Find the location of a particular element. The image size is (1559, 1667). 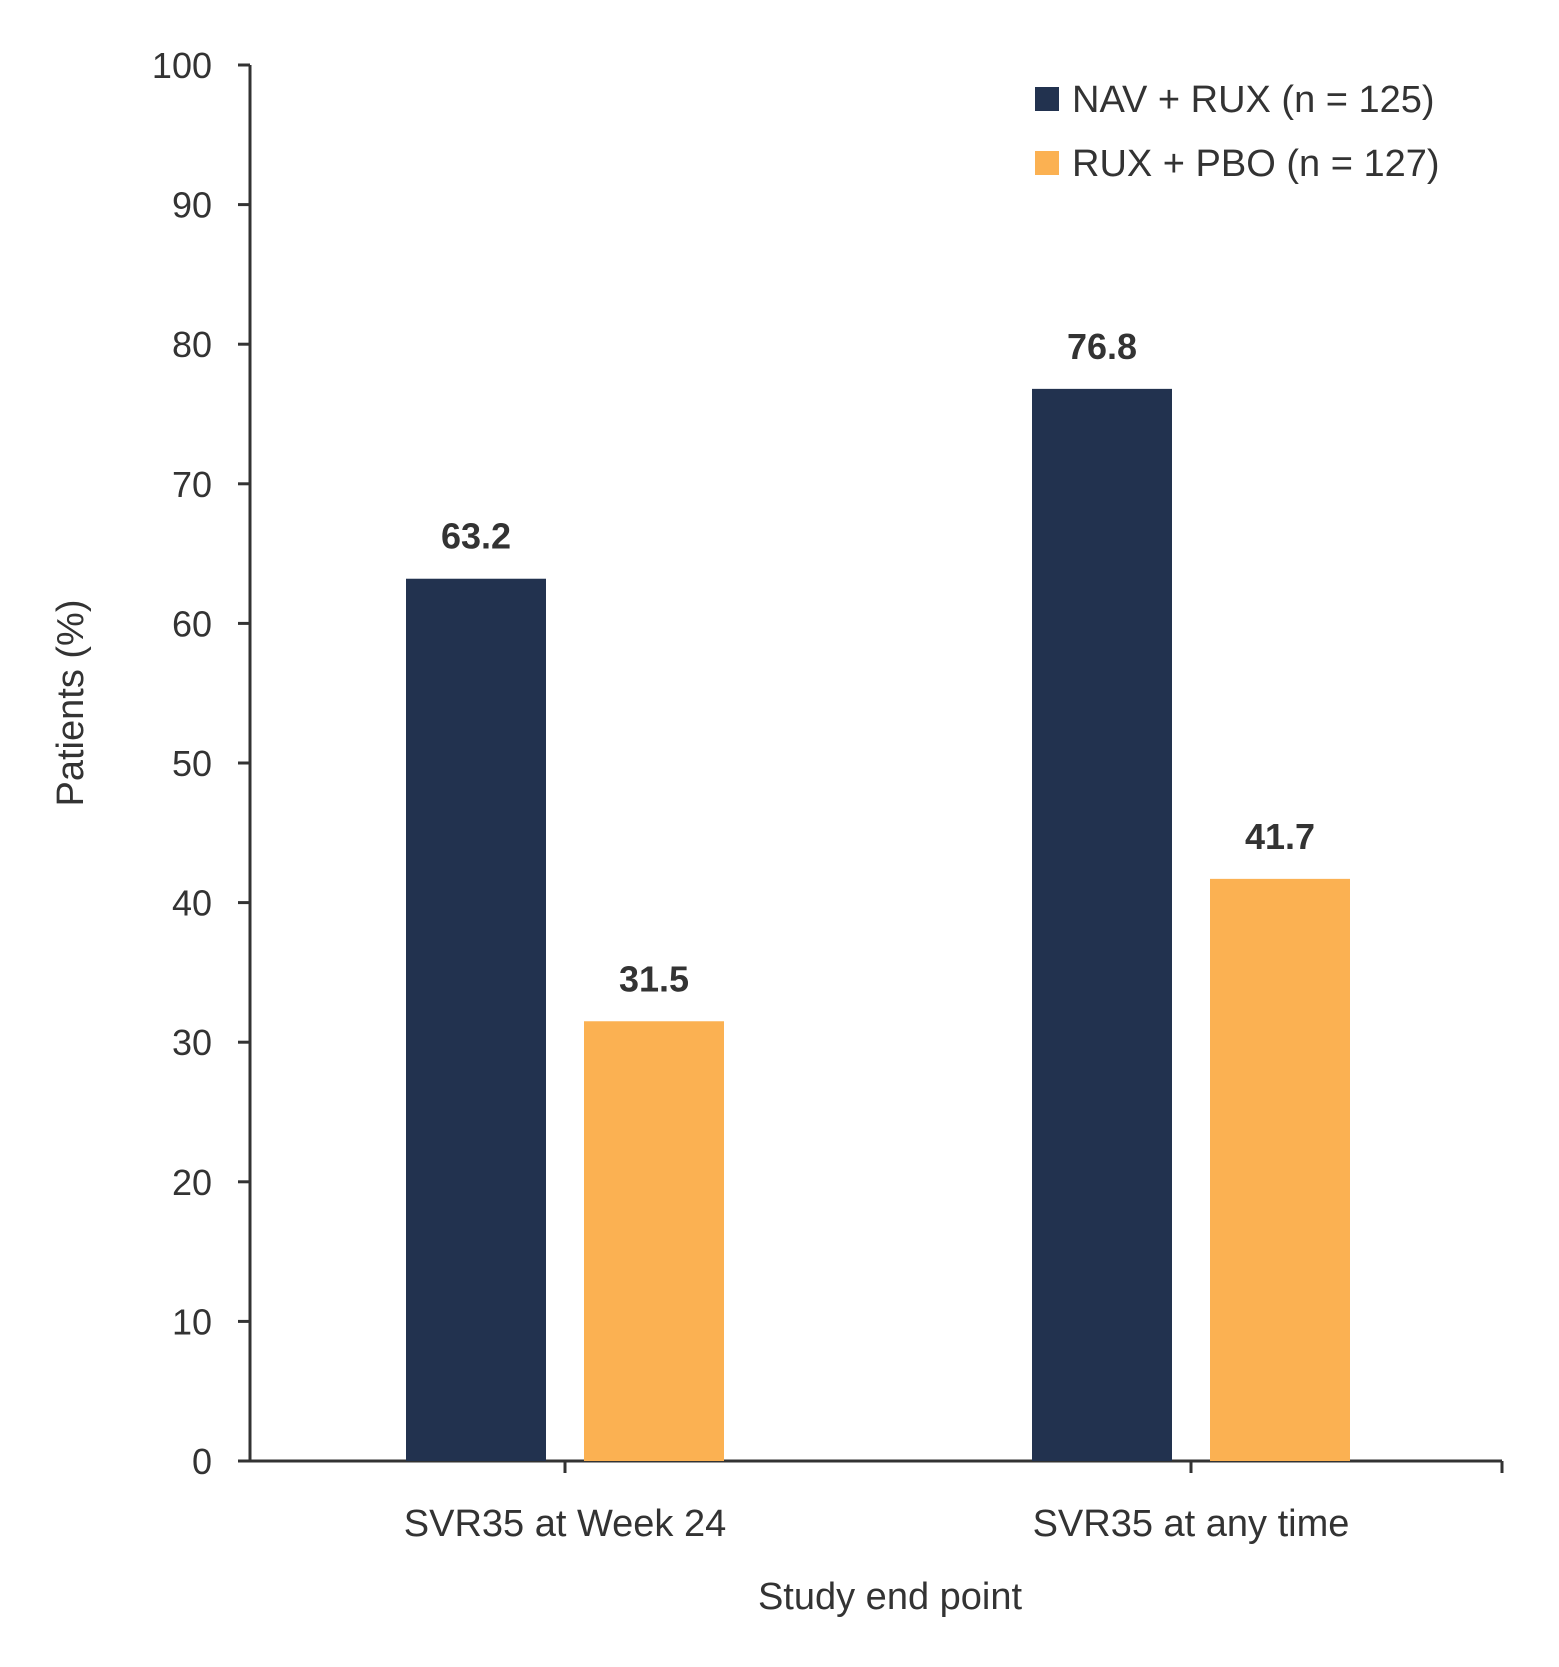

y-axis: 0 10 20 30 40 50 60 70 80 90 100 is located at coordinates (202, 763).